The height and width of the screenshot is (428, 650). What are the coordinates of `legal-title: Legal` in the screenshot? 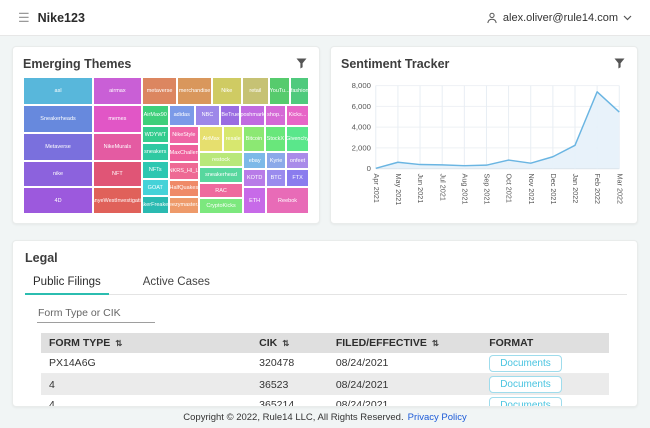 It's located at (41, 258).